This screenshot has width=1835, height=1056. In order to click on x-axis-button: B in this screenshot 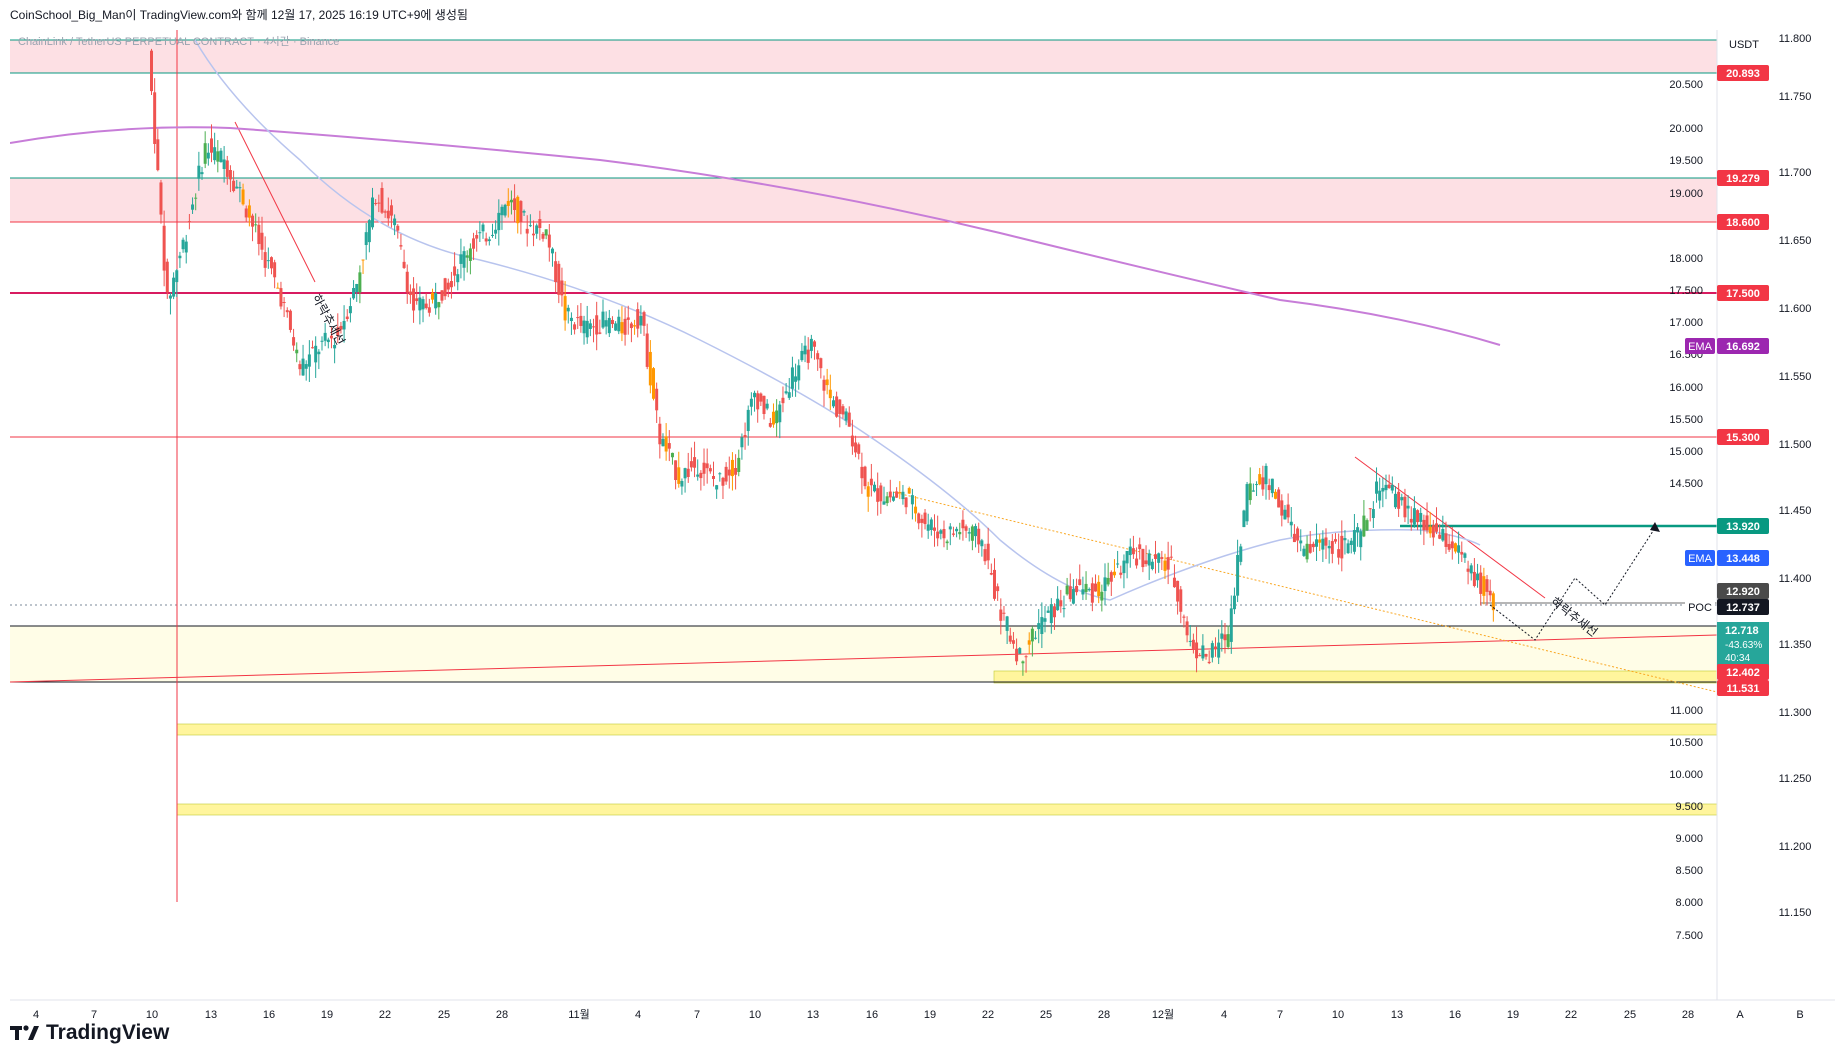, I will do `click(1799, 1014)`.